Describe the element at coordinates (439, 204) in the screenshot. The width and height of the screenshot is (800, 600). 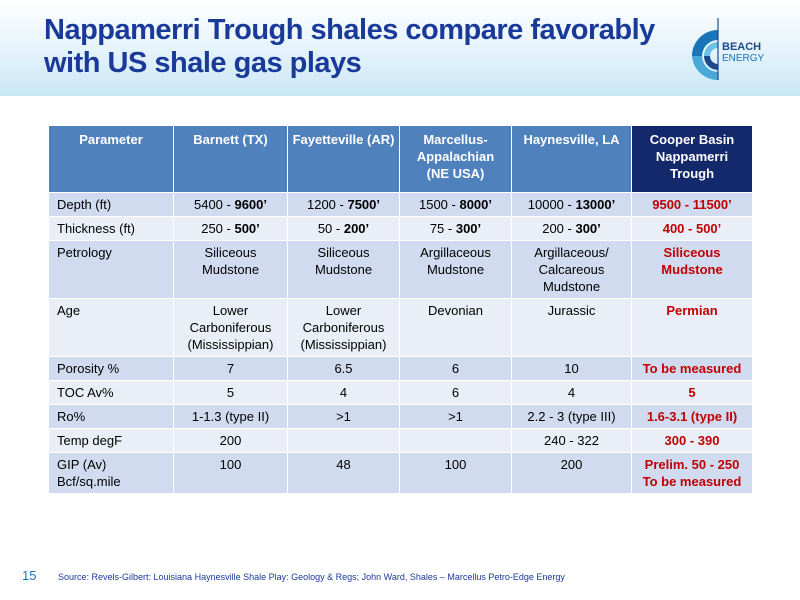
I see `value-part: 1500 -` at that location.